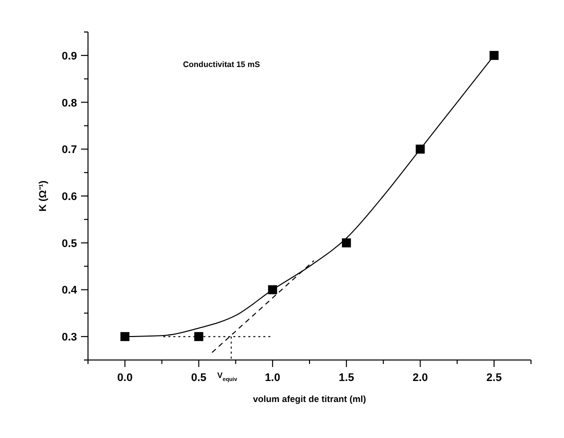  Describe the element at coordinates (198, 378) in the screenshot. I see `x-tick-label: 0.5` at that location.